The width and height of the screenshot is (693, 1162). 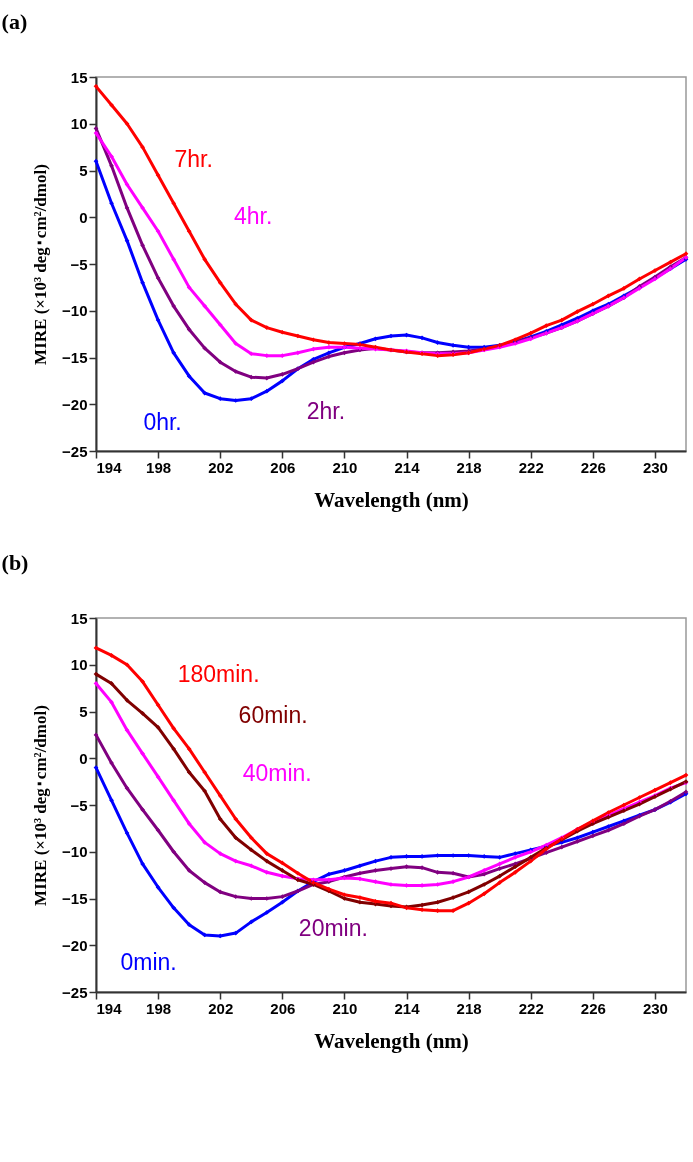 I want to click on series-label: 0min., so click(x=148, y=961).